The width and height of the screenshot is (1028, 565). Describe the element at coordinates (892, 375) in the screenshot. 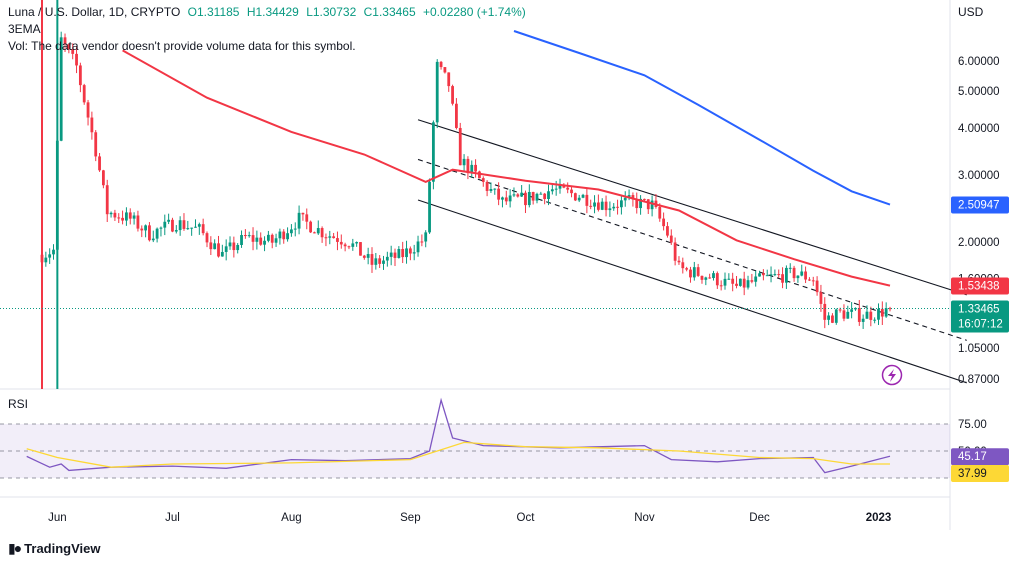

I see `alert-icon` at that location.